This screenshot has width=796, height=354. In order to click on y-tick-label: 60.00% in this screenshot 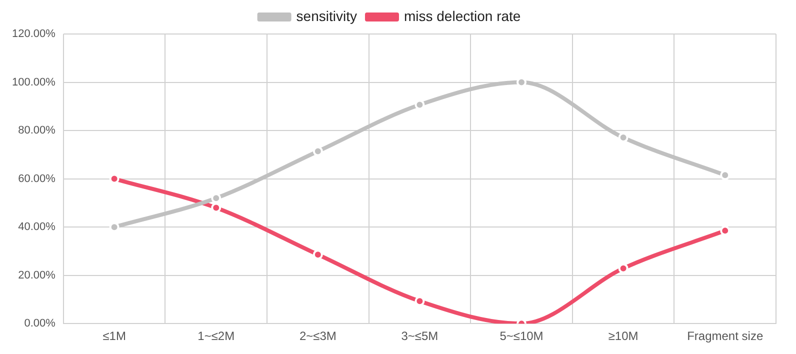, I will do `click(37, 178)`.